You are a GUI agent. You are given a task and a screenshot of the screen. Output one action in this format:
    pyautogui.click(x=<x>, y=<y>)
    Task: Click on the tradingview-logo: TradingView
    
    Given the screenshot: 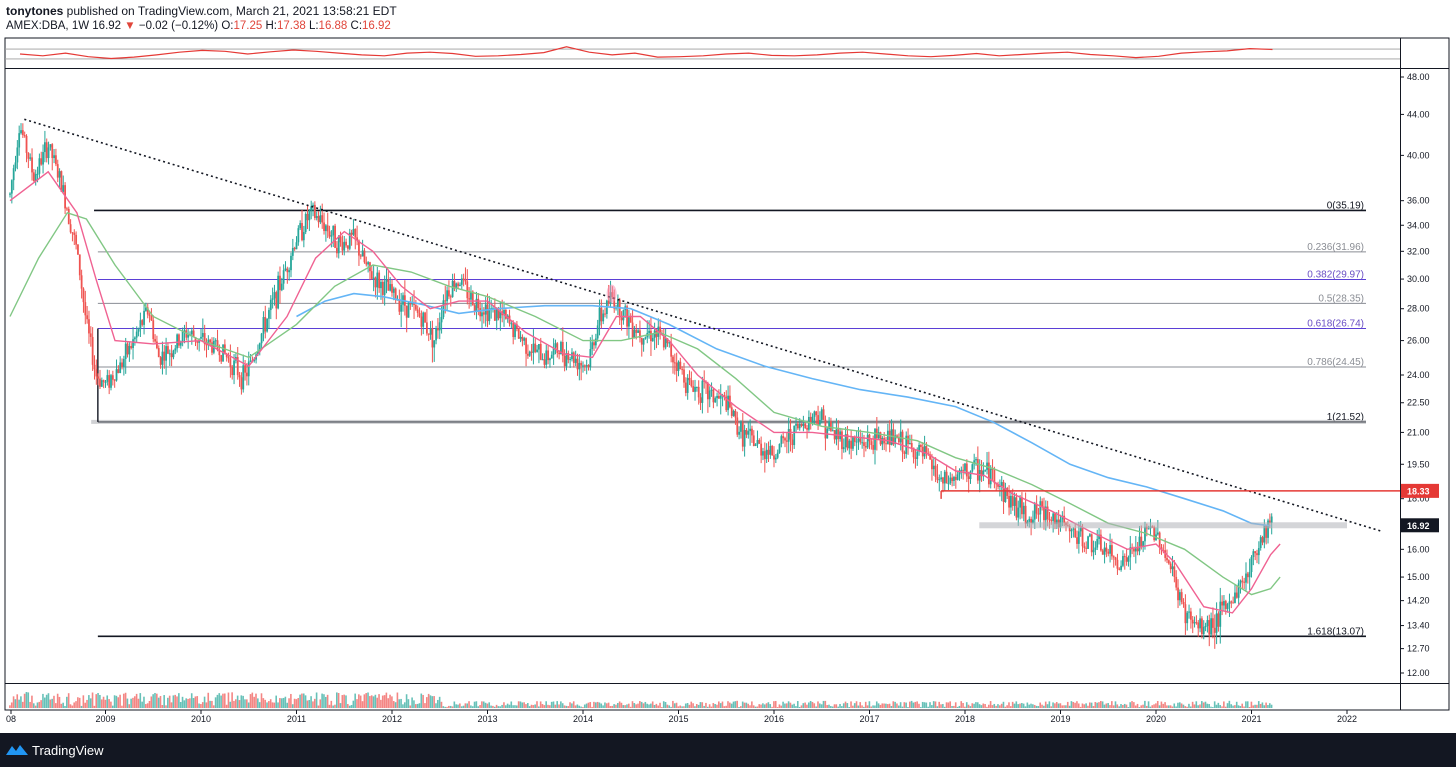 What is the action you would take?
    pyautogui.click(x=55, y=750)
    